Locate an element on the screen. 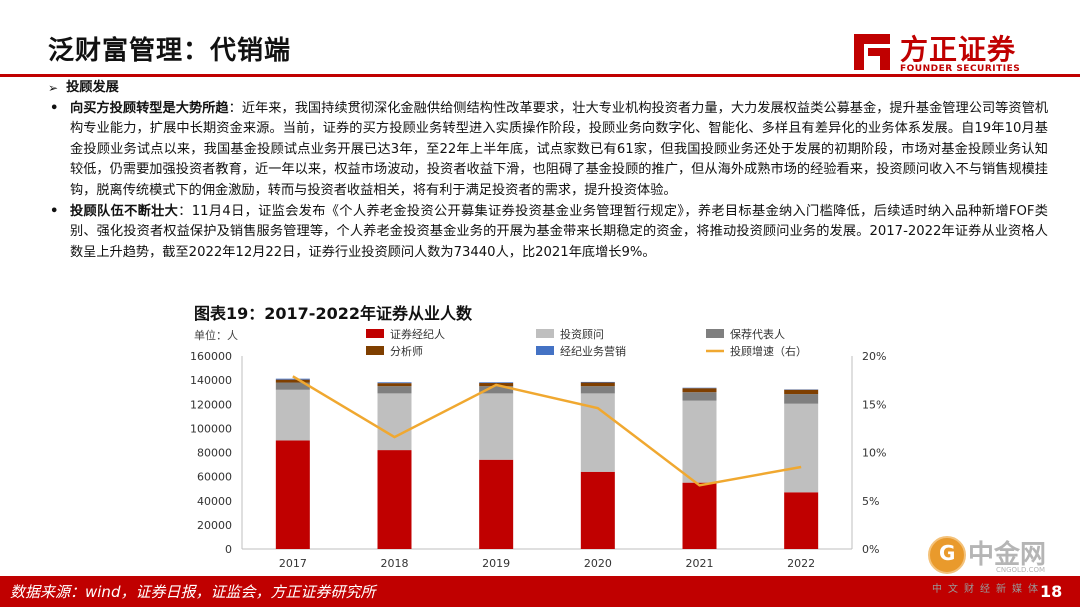 The height and width of the screenshot is (607, 1080). watermark-sub: 中文财经新媒体 is located at coordinates (988, 589).